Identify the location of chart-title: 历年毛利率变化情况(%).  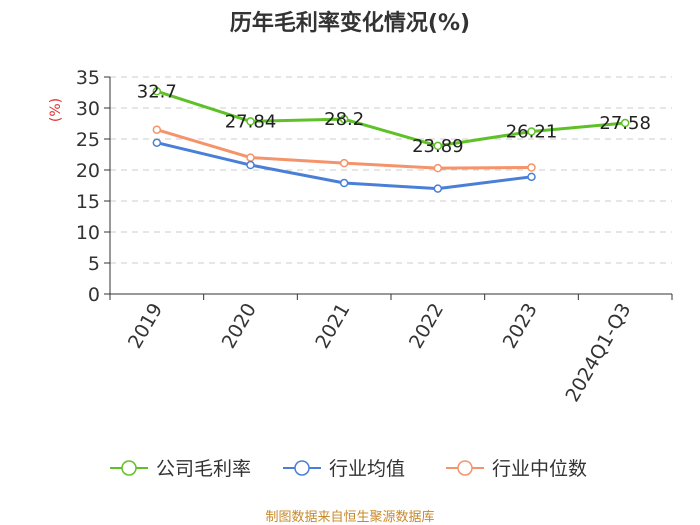
(350, 23).